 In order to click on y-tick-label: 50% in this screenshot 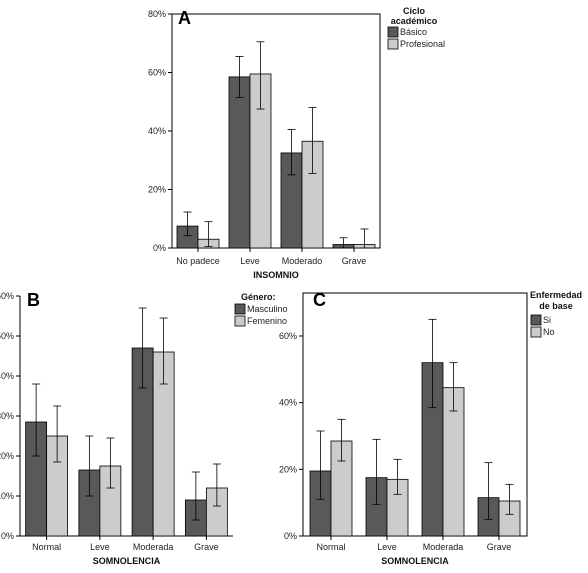, I will do `click(7, 336)`.